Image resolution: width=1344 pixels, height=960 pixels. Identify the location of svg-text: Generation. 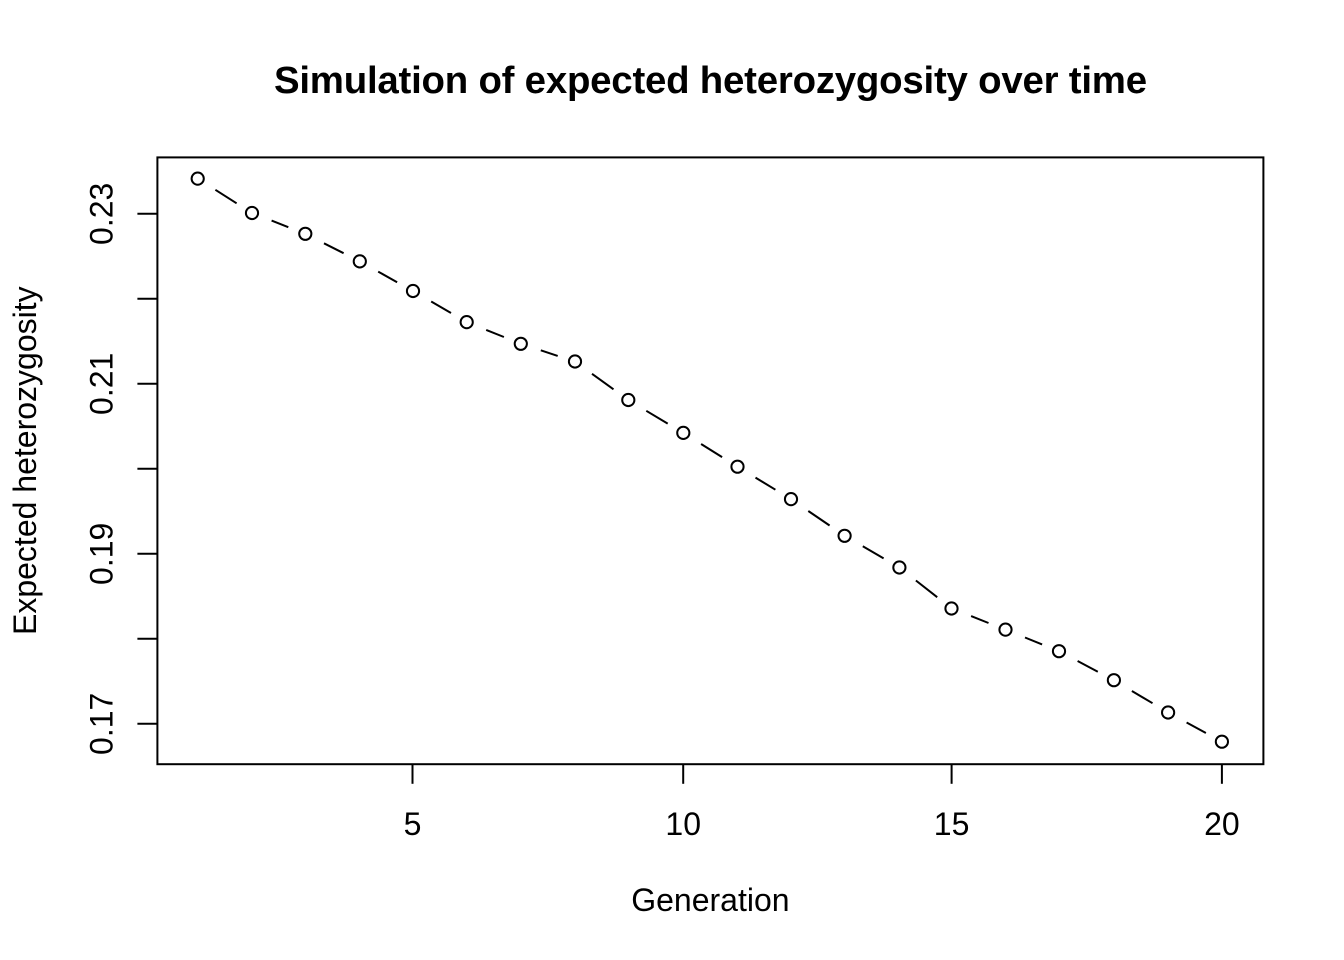
(710, 900).